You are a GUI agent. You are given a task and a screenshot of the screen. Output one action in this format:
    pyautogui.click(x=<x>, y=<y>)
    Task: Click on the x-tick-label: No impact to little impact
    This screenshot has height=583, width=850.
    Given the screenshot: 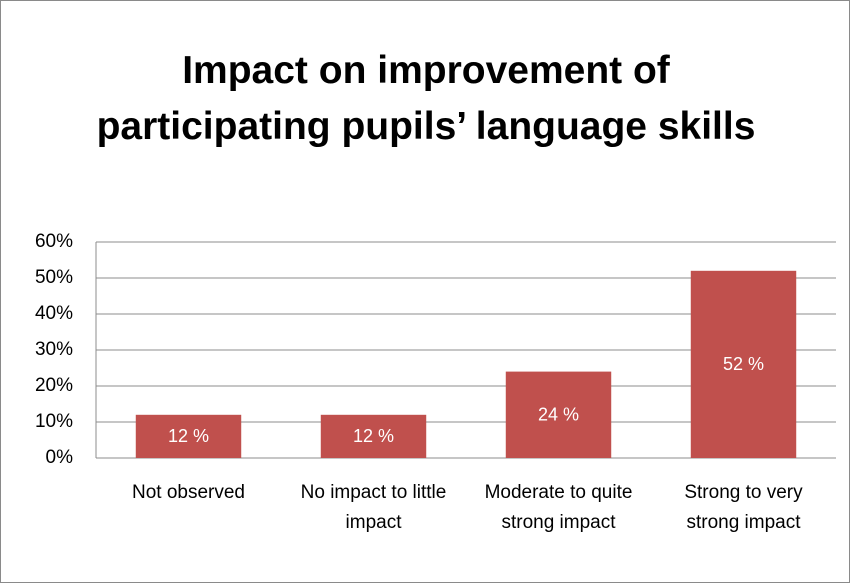 What is the action you would take?
    pyautogui.click(x=373, y=507)
    